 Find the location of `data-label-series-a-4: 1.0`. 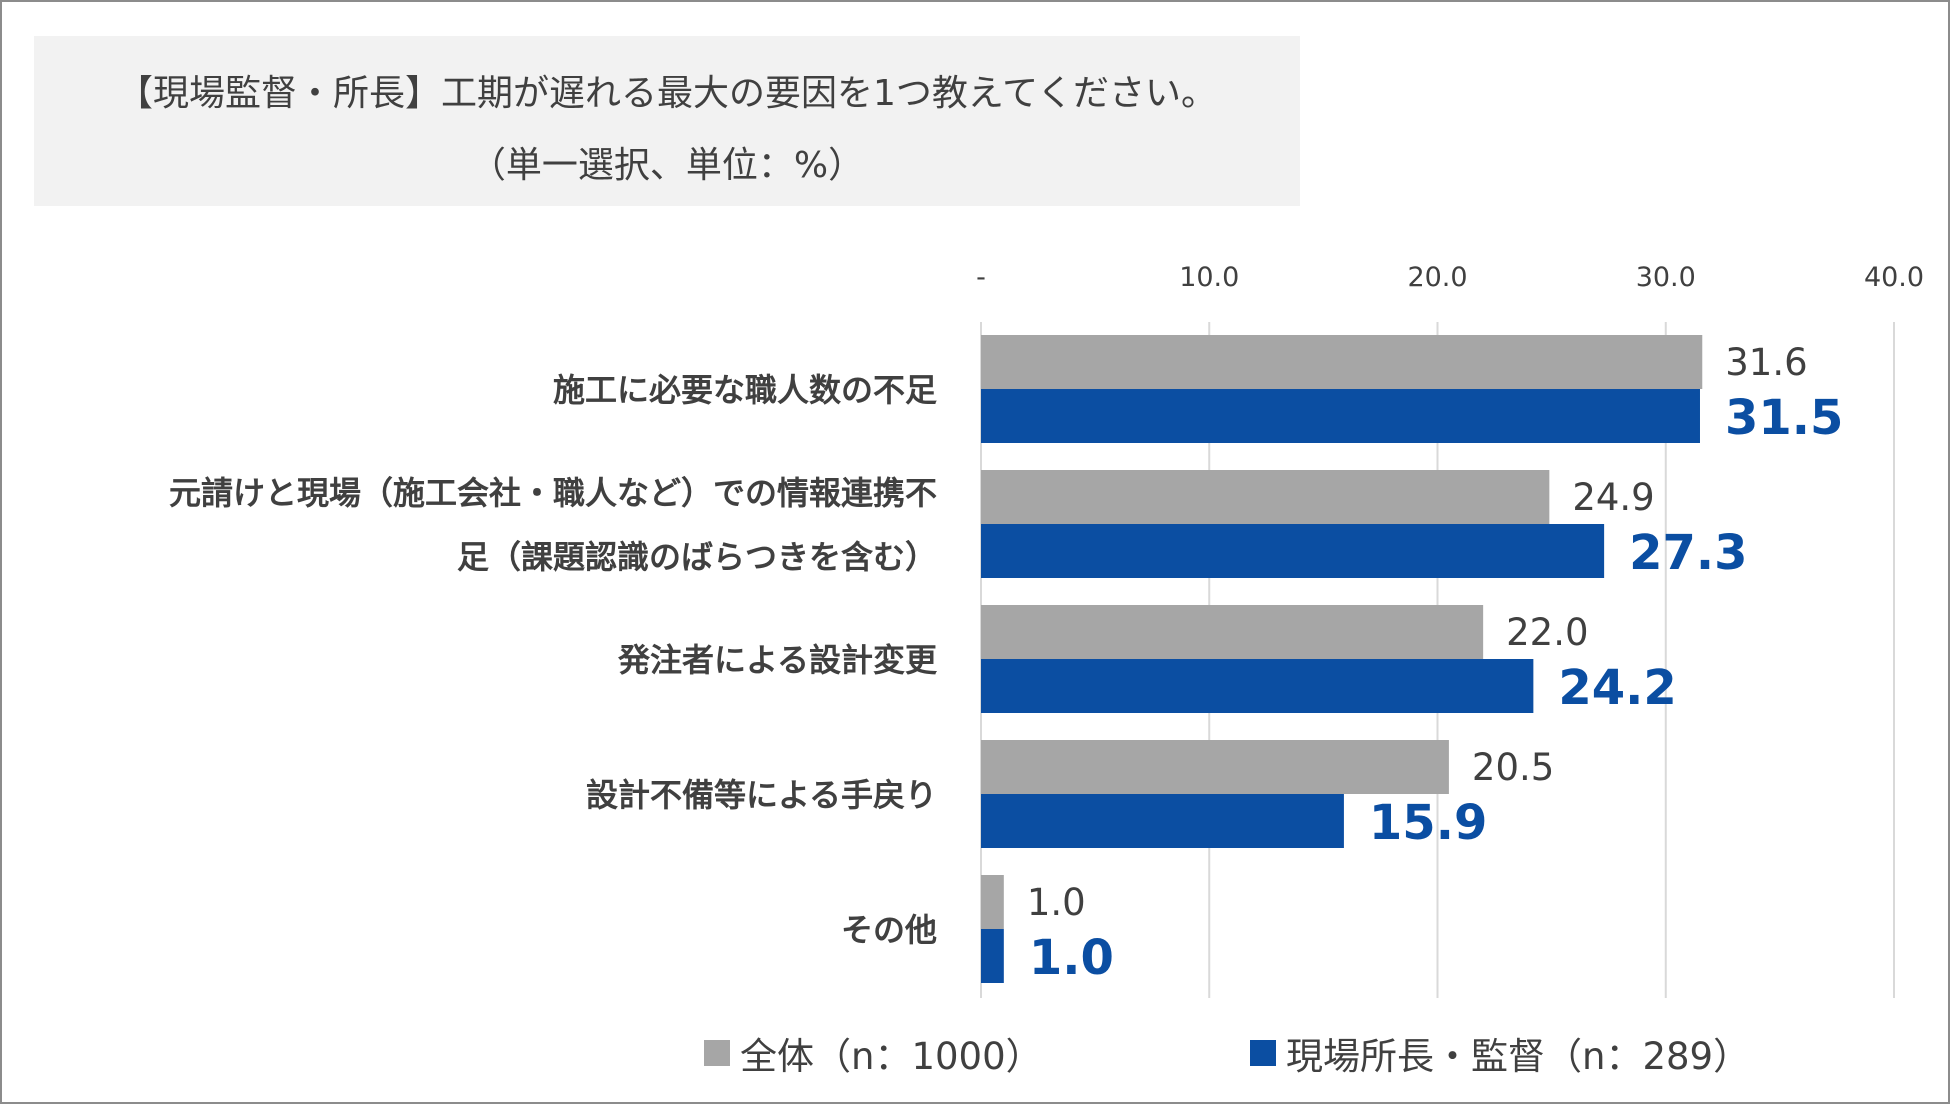

data-label-series-a-4: 1.0 is located at coordinates (1056, 902).